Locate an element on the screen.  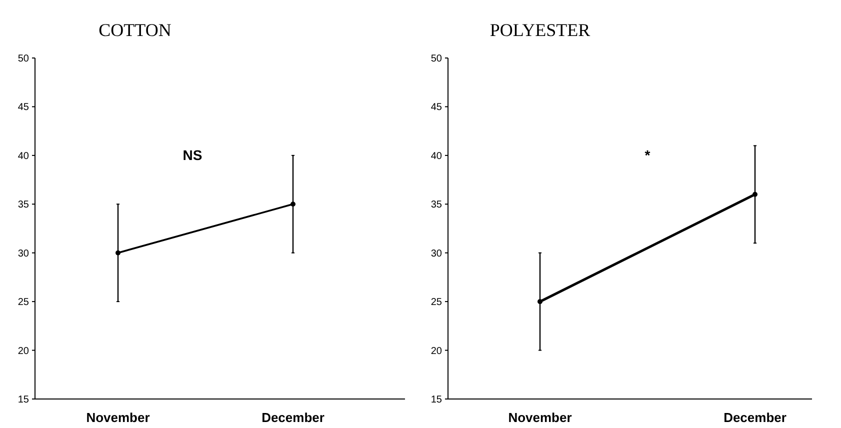
chart-title: COTTON is located at coordinates (135, 30).